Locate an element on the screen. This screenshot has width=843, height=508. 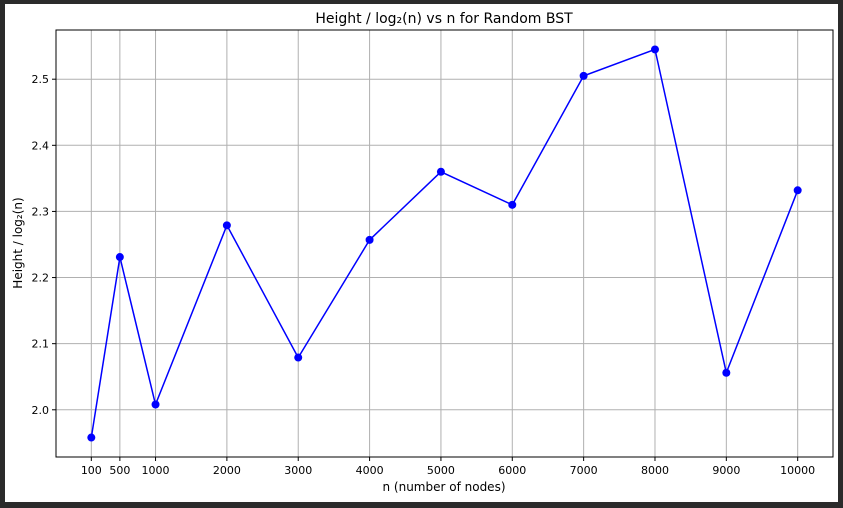
y-tick-label: 2.5 is located at coordinates (41, 79).